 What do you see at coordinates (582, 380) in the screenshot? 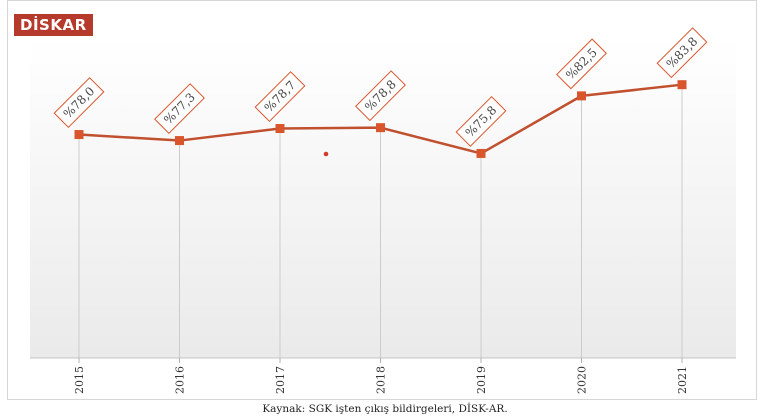
I see `x-tick-label: 2020` at bounding box center [582, 380].